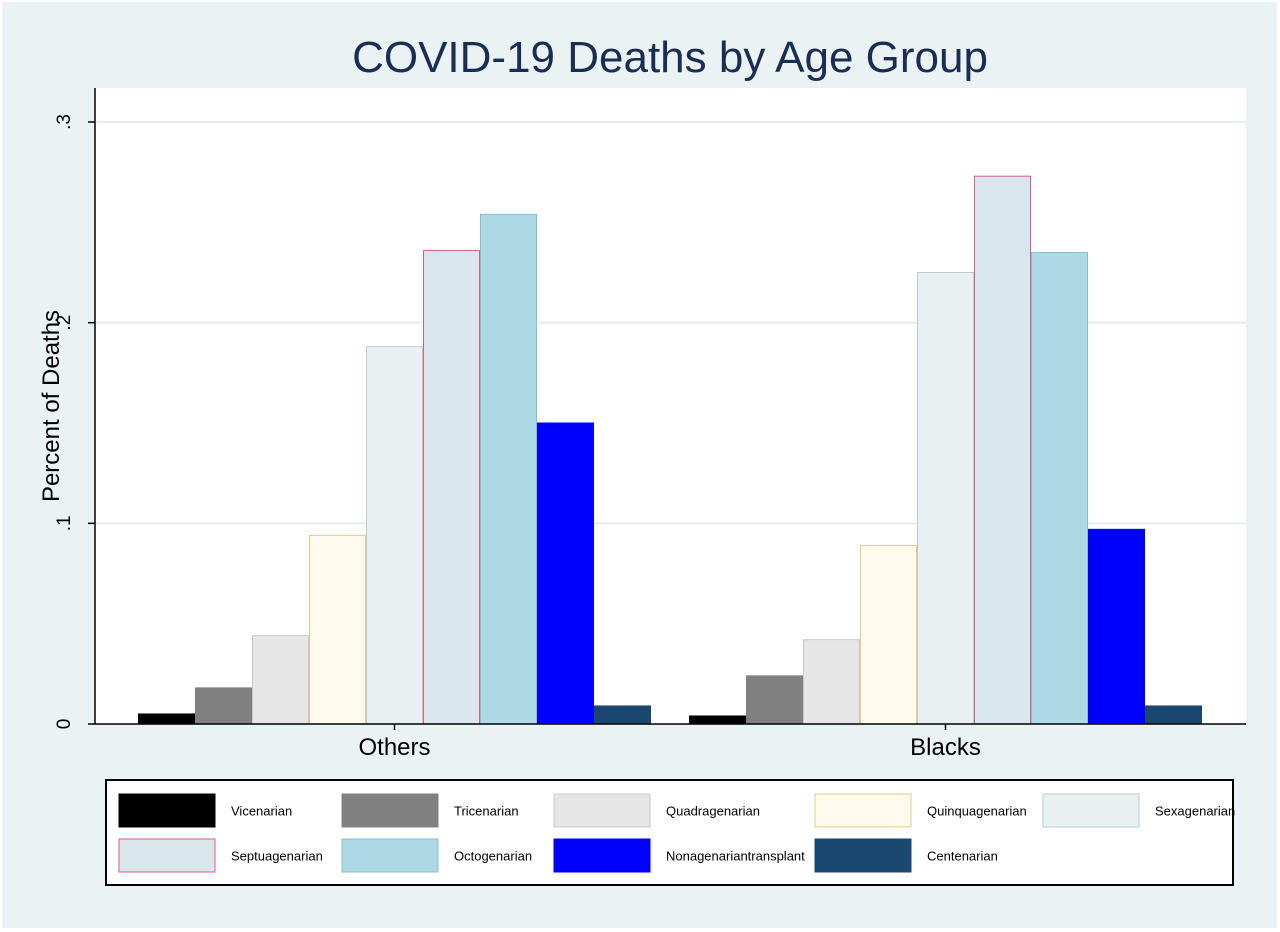 The image size is (1280, 932). What do you see at coordinates (451, 487) in the screenshot?
I see `bar-septuagenarian-others` at bounding box center [451, 487].